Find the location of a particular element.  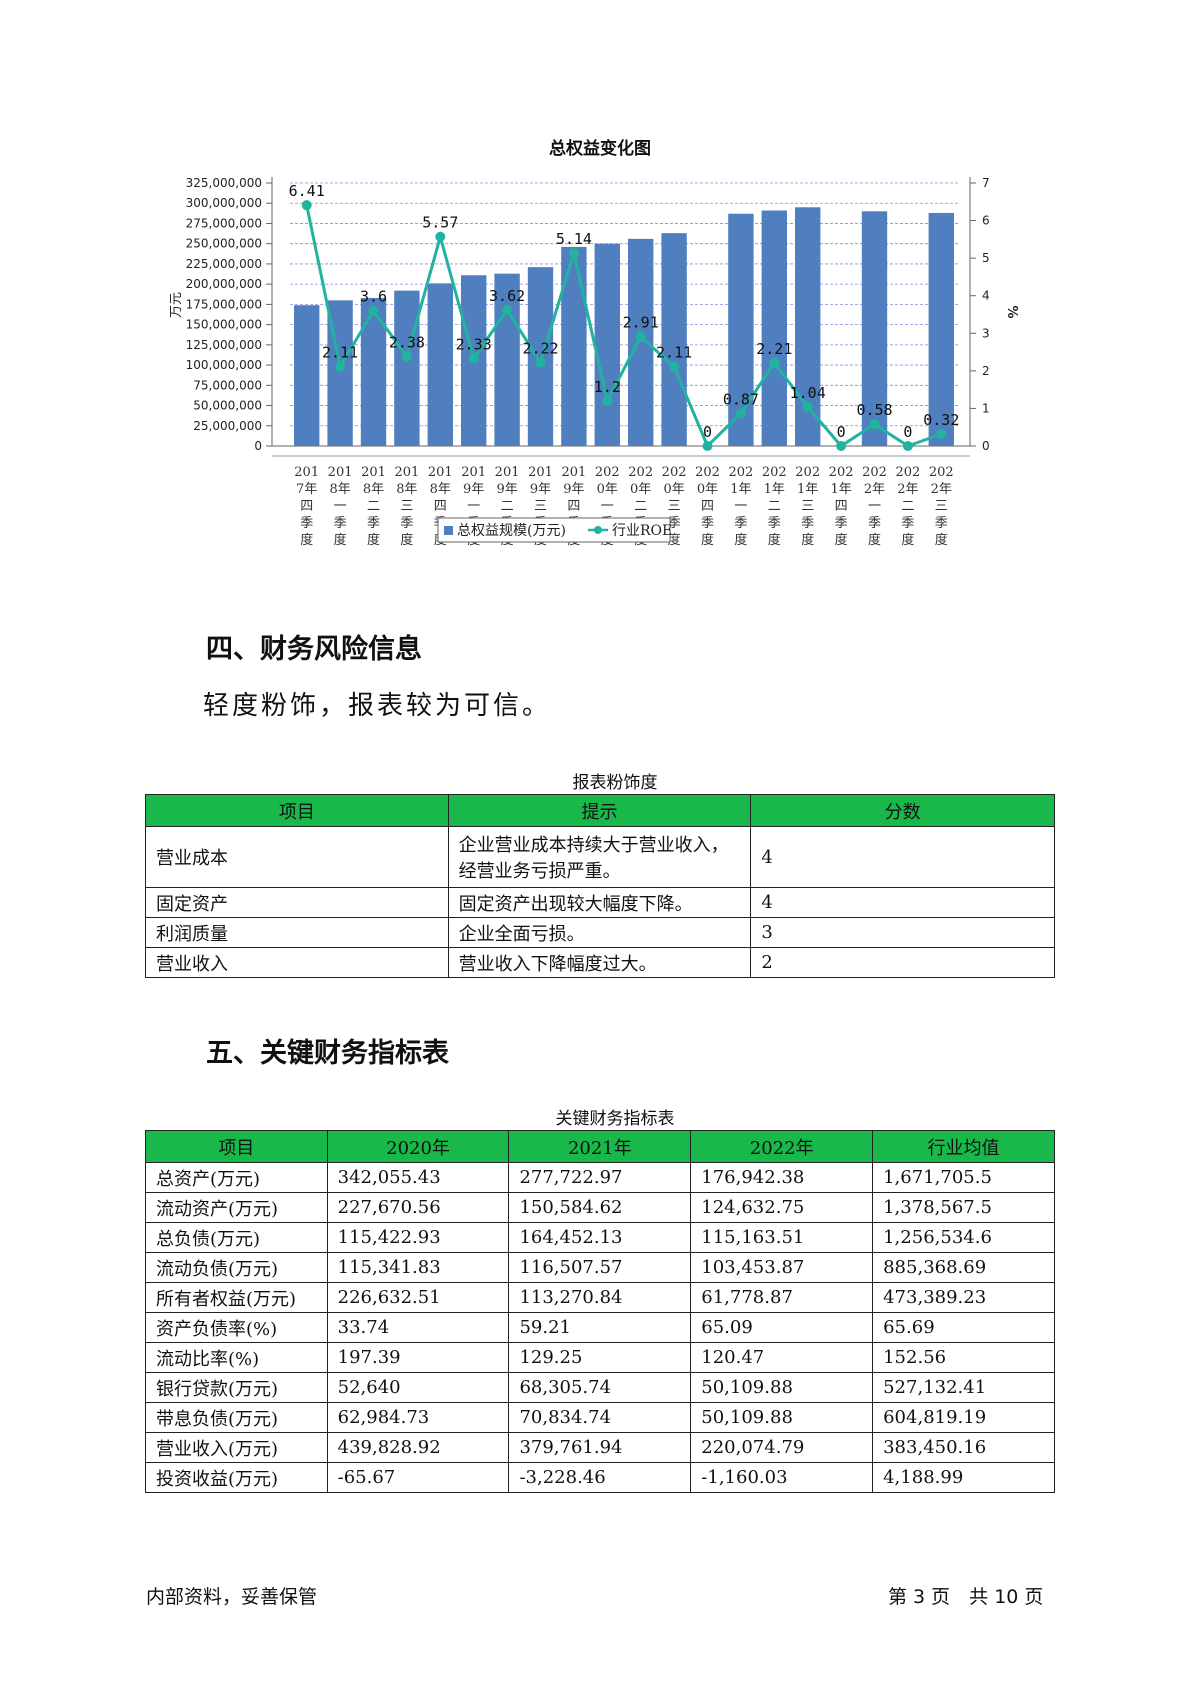

footer-page-number: 第 3 页 共 10 页 is located at coordinates (966, 1597).